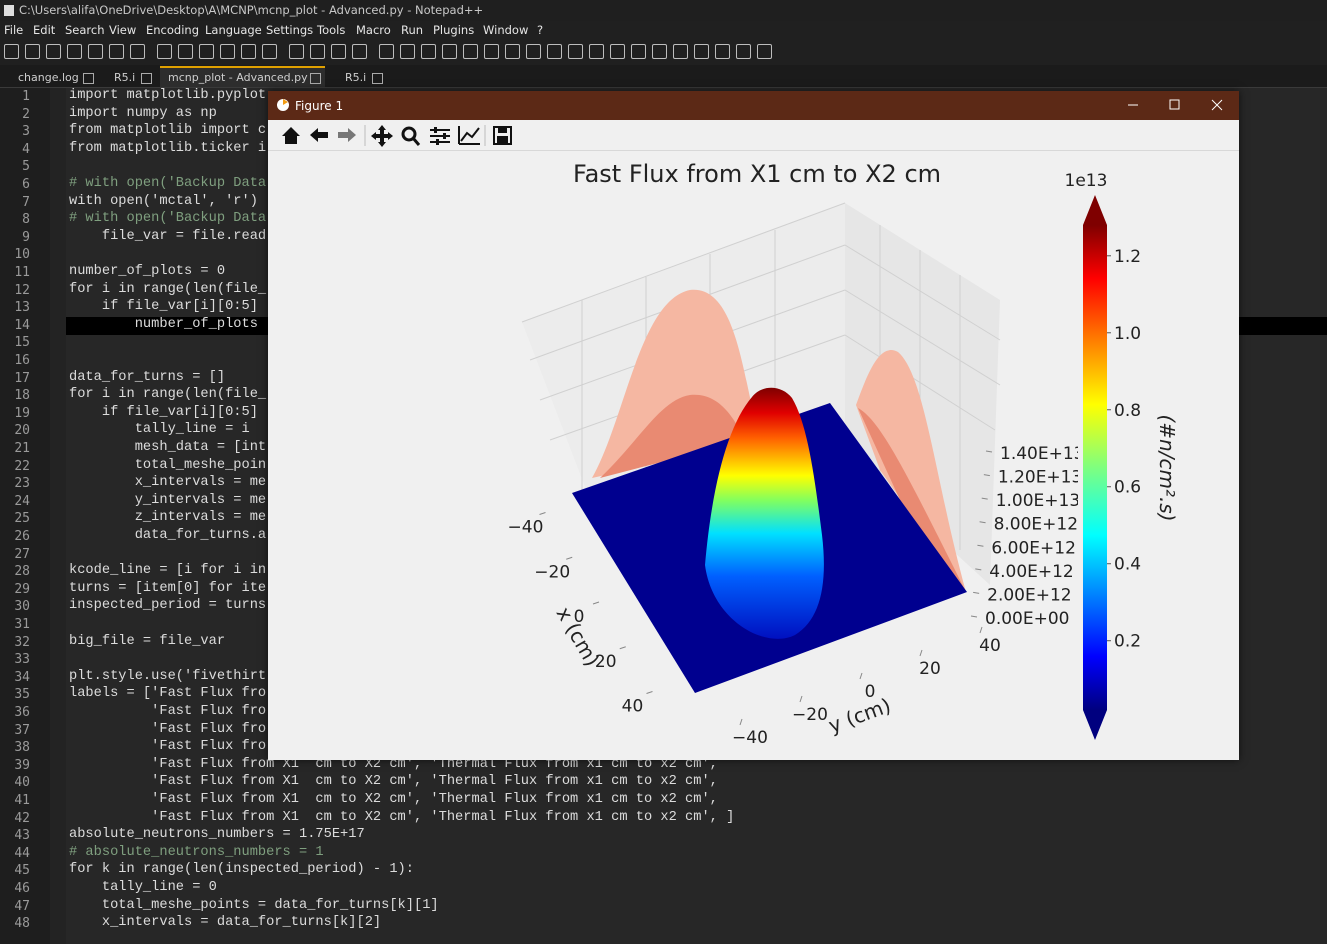  I want to click on chart-title: Fast Flux from X1 cm to X2 cm, so click(757, 174).